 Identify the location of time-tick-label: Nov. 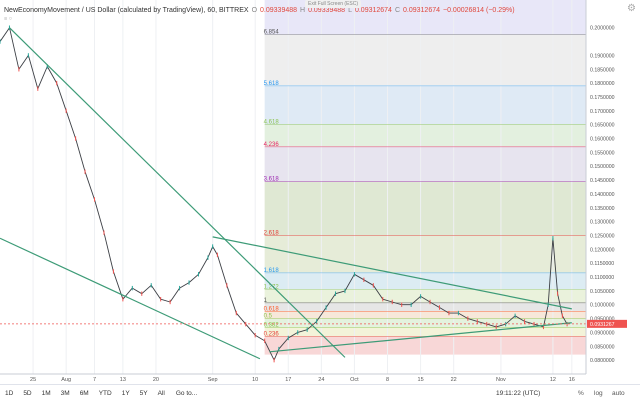
(501, 380).